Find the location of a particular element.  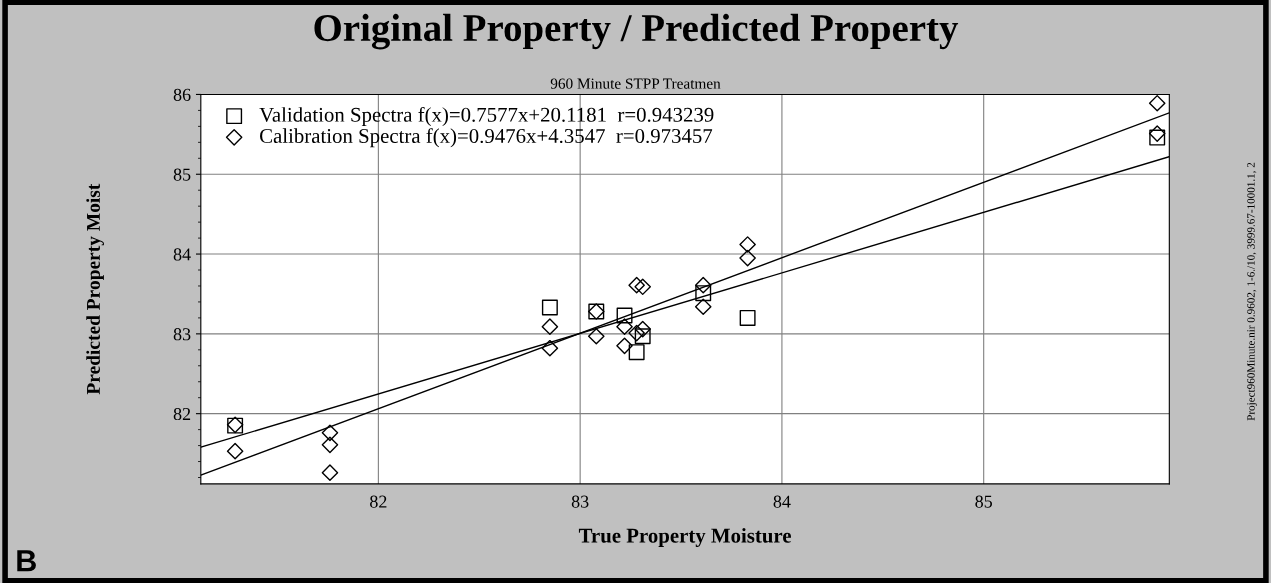

chart-subtitle: 960 Minute STPP Treatmen is located at coordinates (635, 83).